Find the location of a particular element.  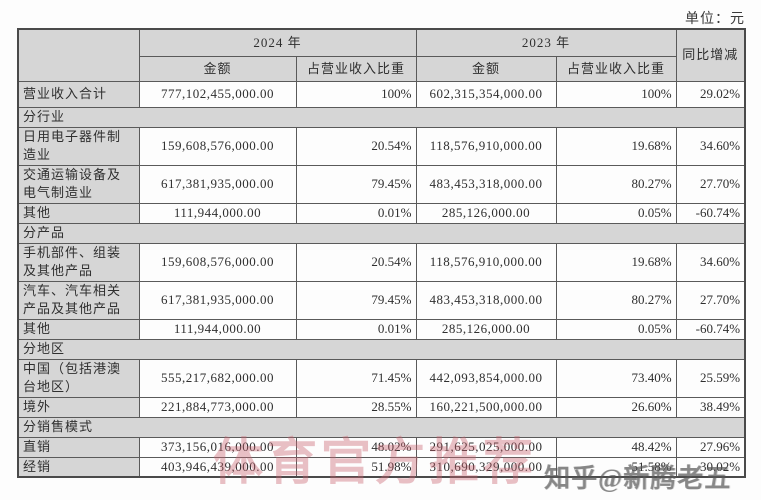

ratio-2024: 71.45% is located at coordinates (356, 378).